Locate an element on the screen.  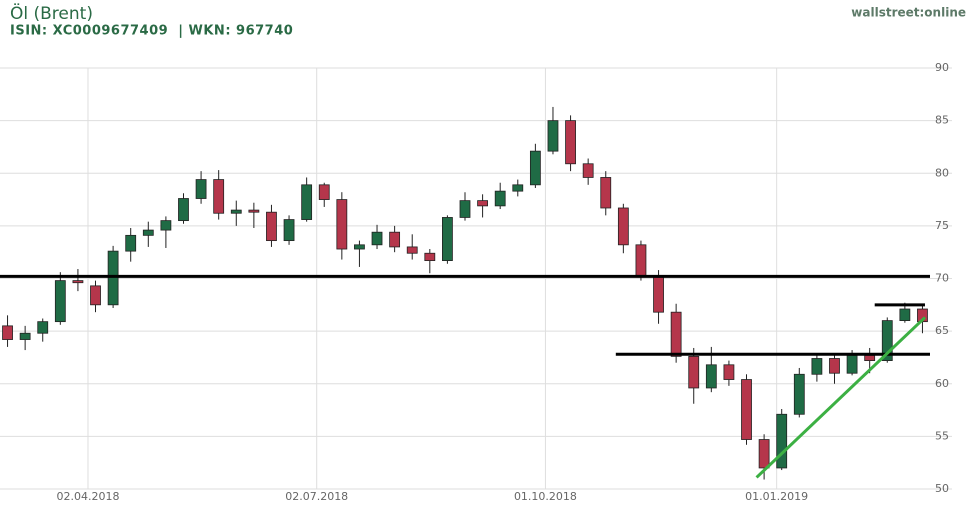
chart-title: Öl (Brent) is located at coordinates (51, 13).